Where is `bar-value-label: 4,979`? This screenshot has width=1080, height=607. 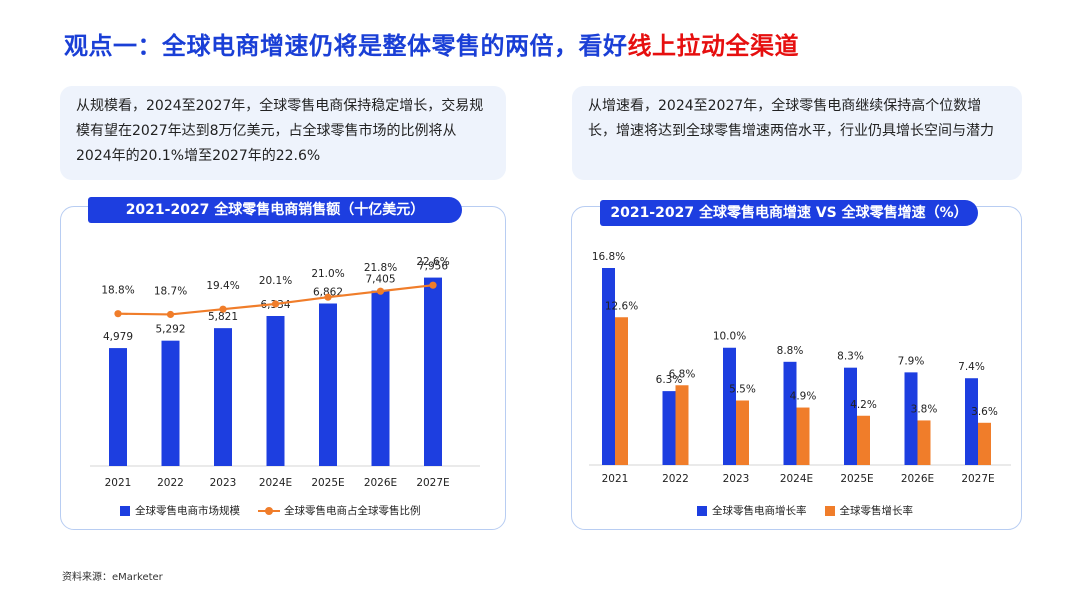 bar-value-label: 4,979 is located at coordinates (118, 337).